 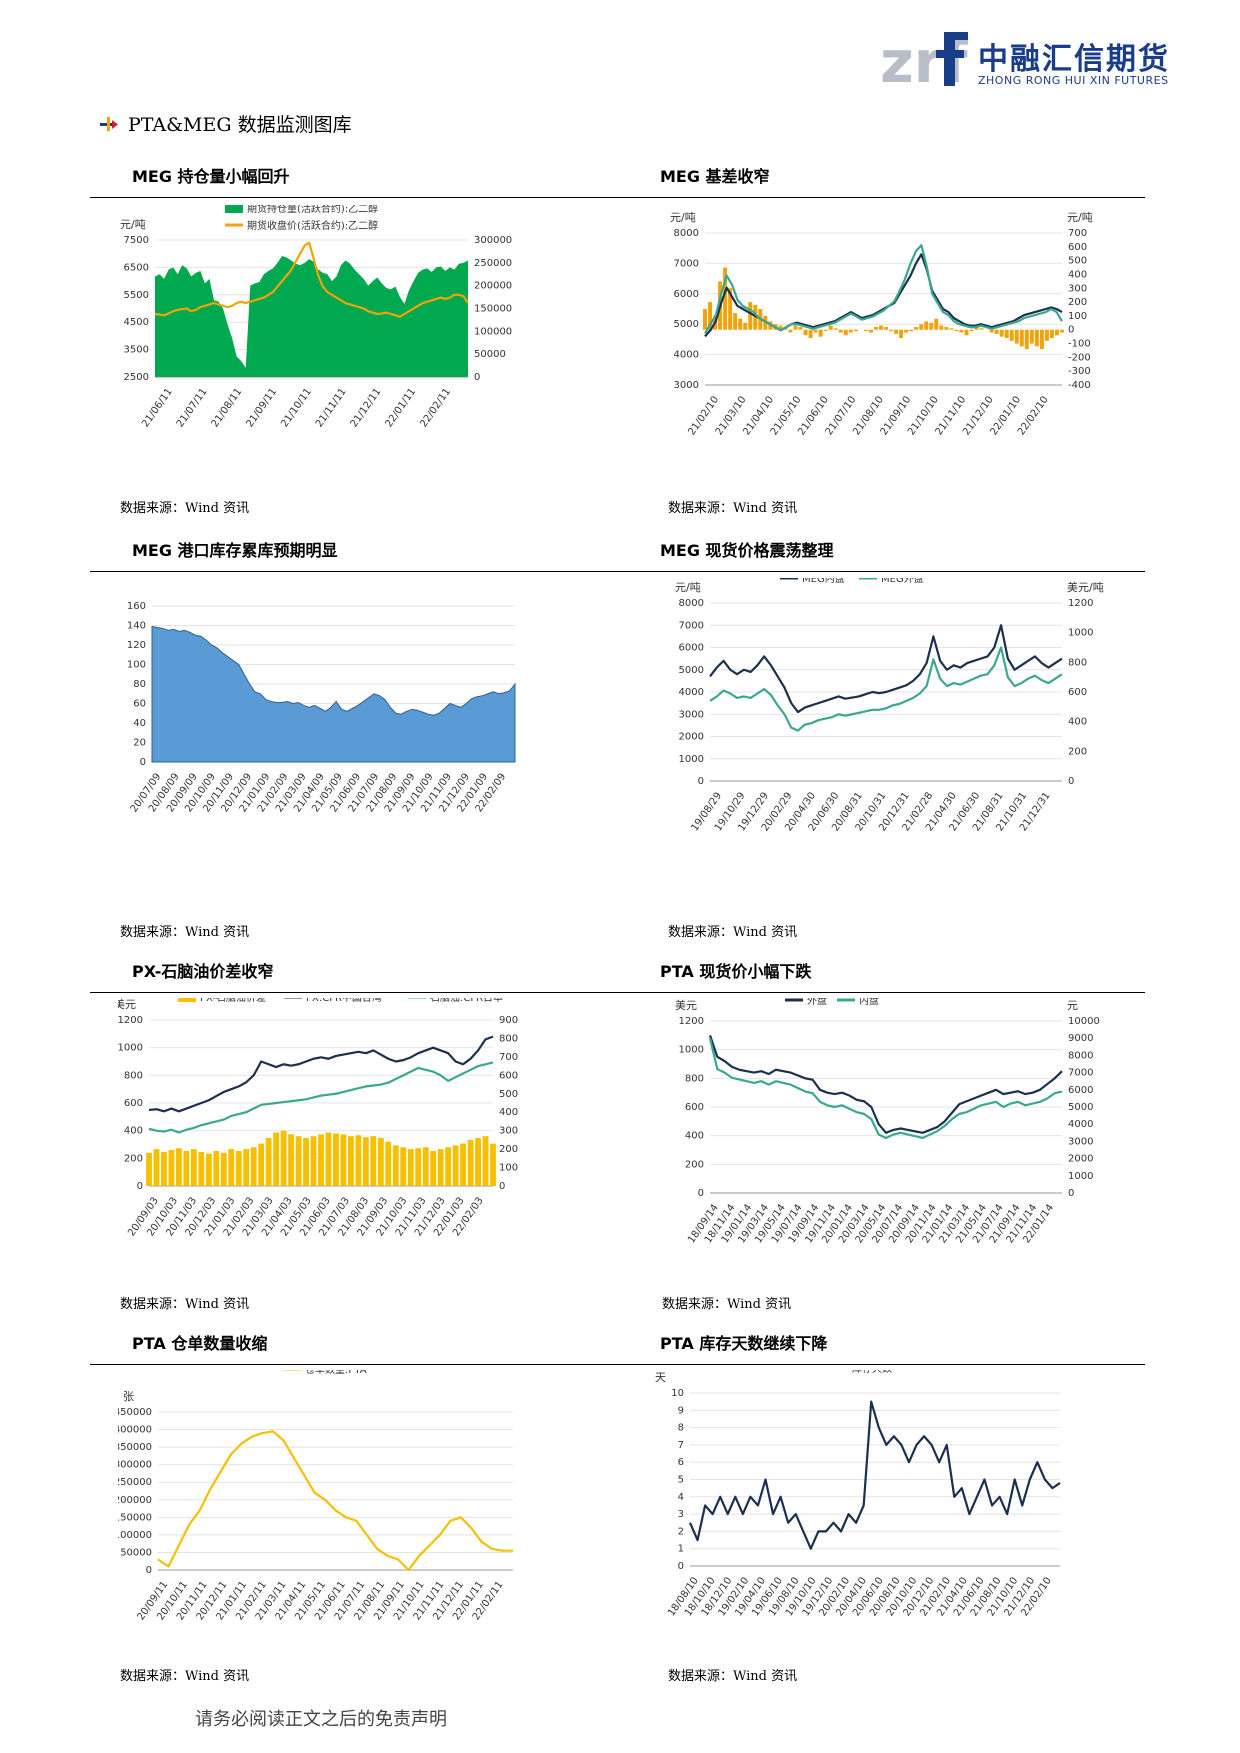 What do you see at coordinates (136, 645) in the screenshot?
I see `left-tick-label: 120` at bounding box center [136, 645].